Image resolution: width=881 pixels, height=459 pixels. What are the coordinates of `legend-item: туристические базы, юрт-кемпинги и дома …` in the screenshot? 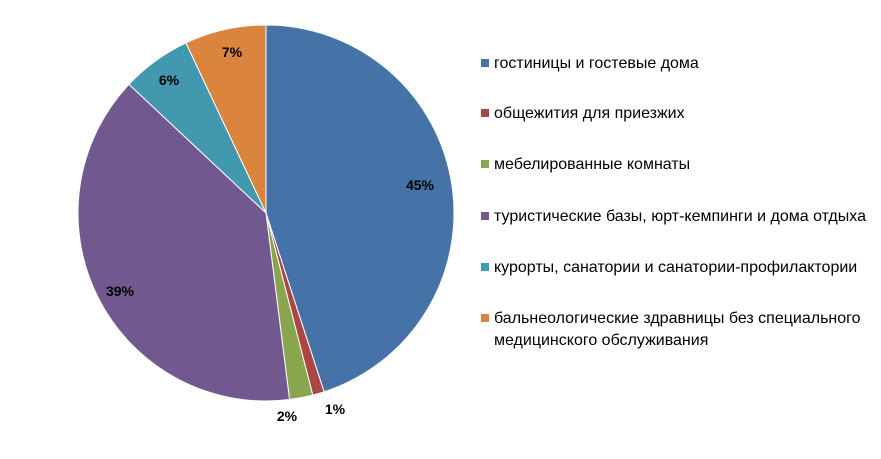 It's located at (680, 217).